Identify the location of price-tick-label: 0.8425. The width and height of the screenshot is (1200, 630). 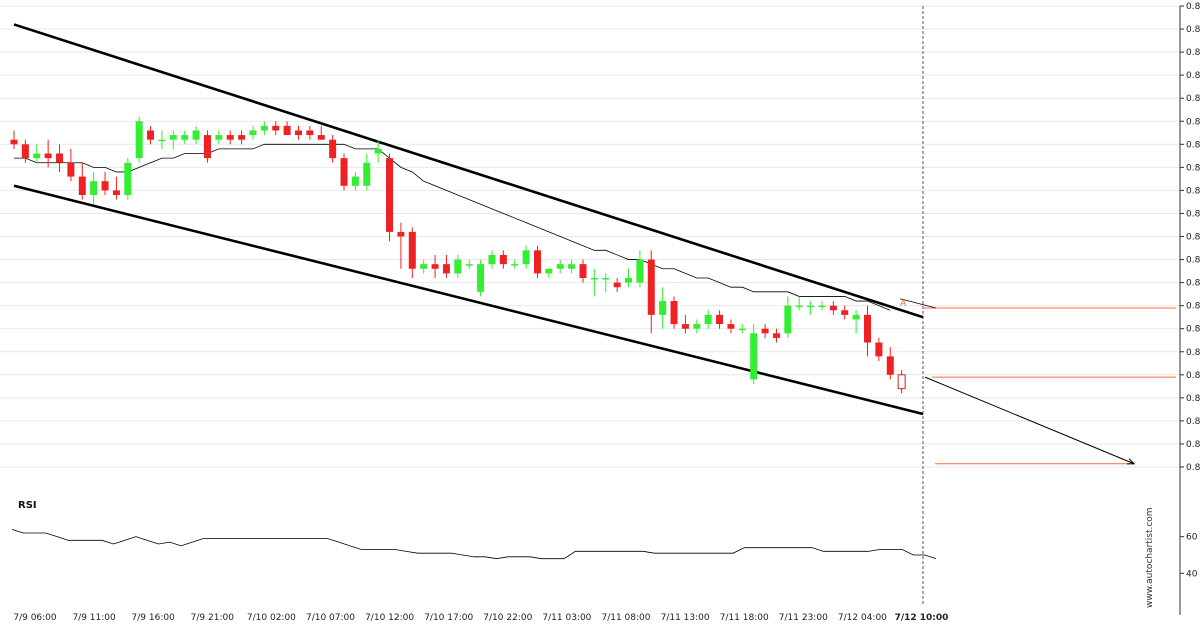
(1193, 284).